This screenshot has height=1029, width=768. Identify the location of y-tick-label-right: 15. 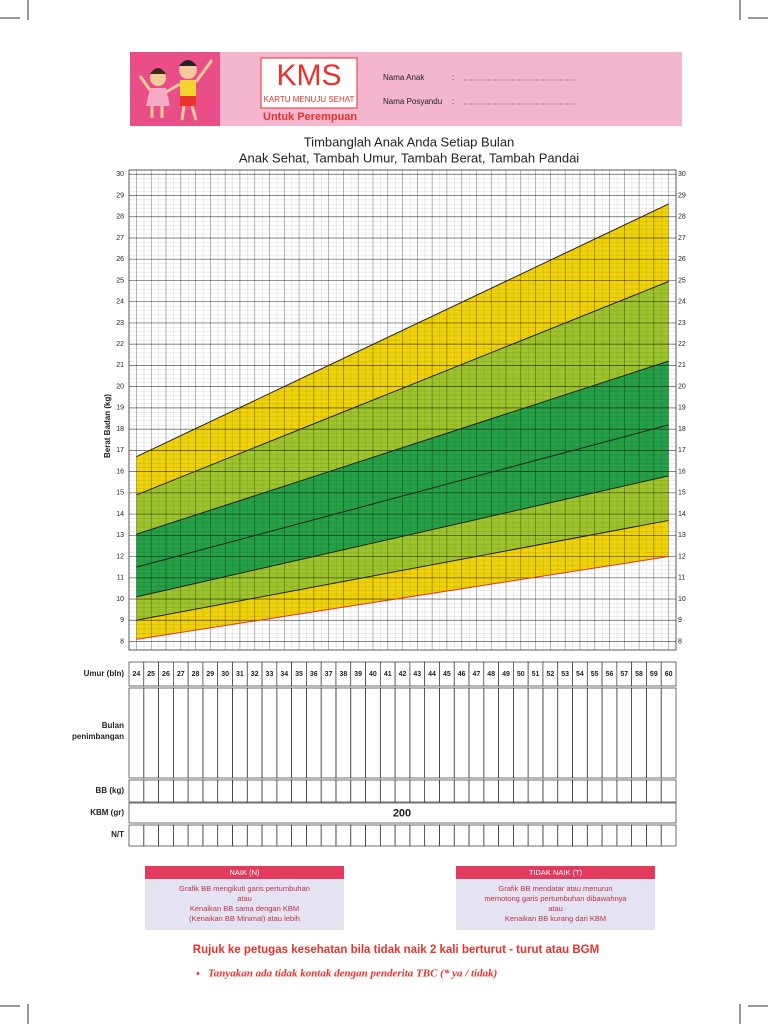
(682, 493).